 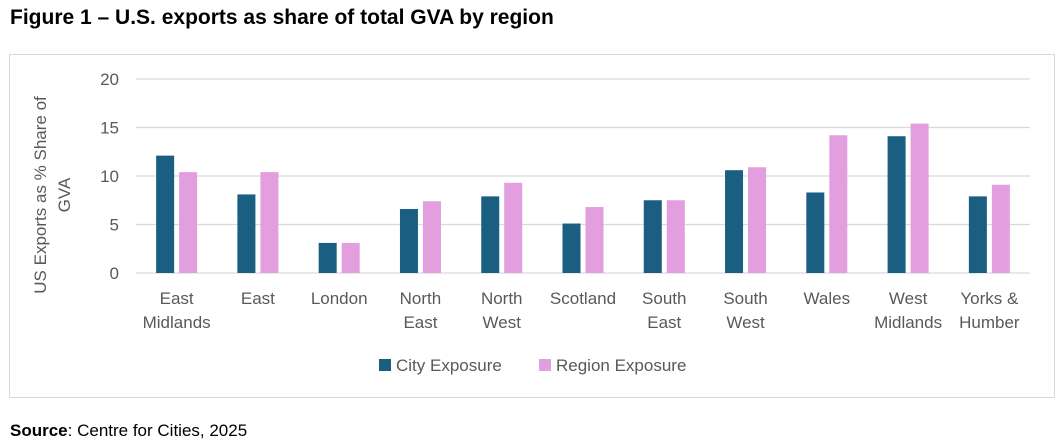 What do you see at coordinates (532, 365) in the screenshot?
I see `legend: City Exposure Region Exposure` at bounding box center [532, 365].